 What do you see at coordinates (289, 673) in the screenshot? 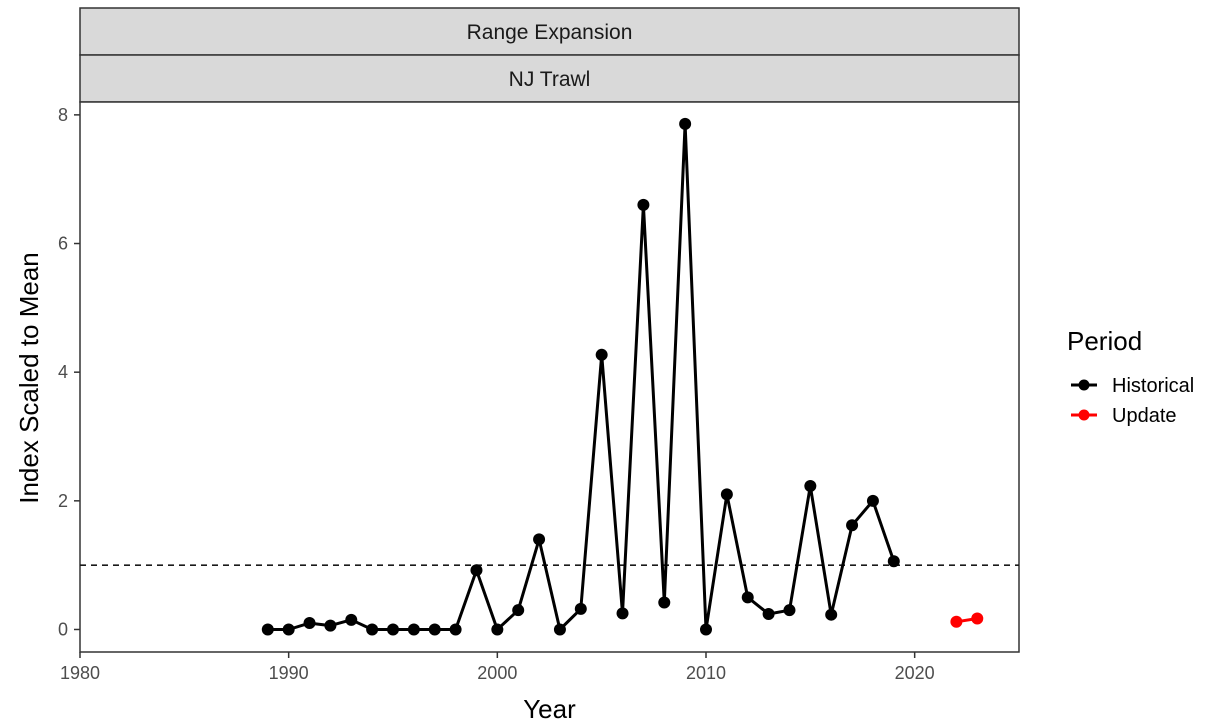
I see `x-tick-label-1990: 1990` at bounding box center [289, 673].